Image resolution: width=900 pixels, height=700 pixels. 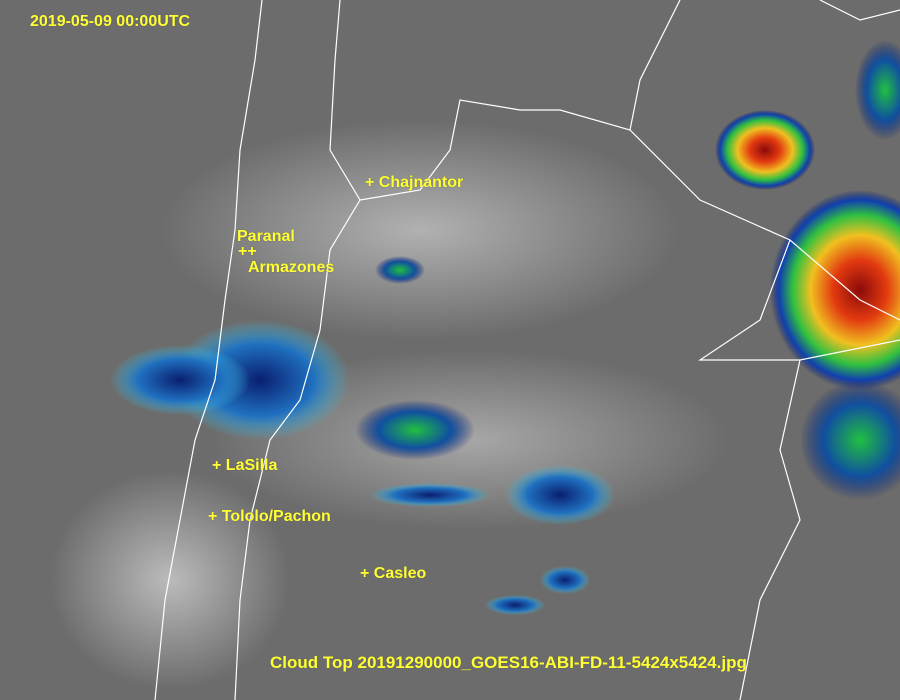 What do you see at coordinates (247, 251) in the screenshot?
I see `site-marker-paranal-armazones: ++` at bounding box center [247, 251].